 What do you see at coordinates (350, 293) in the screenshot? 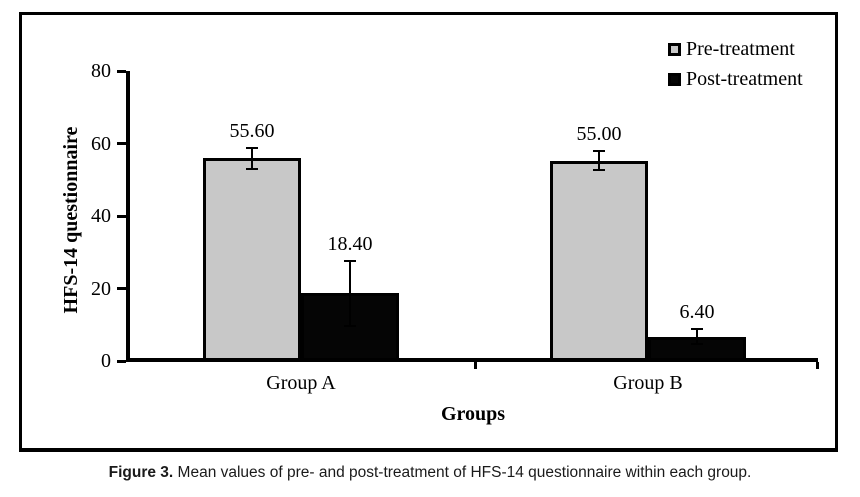
I see `error-bar-post-treatment-group-a` at bounding box center [350, 293].